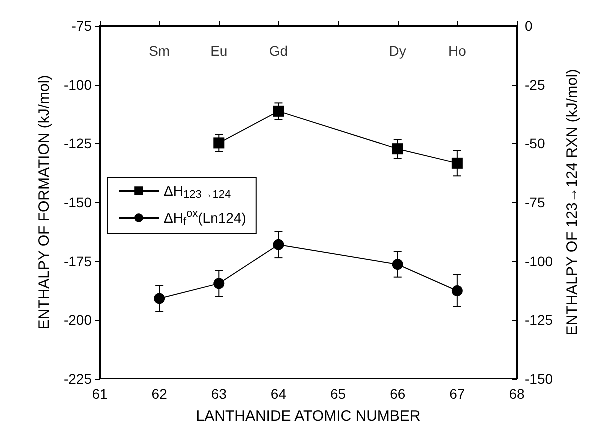  I want to click on annotation: Gd, so click(278, 51).